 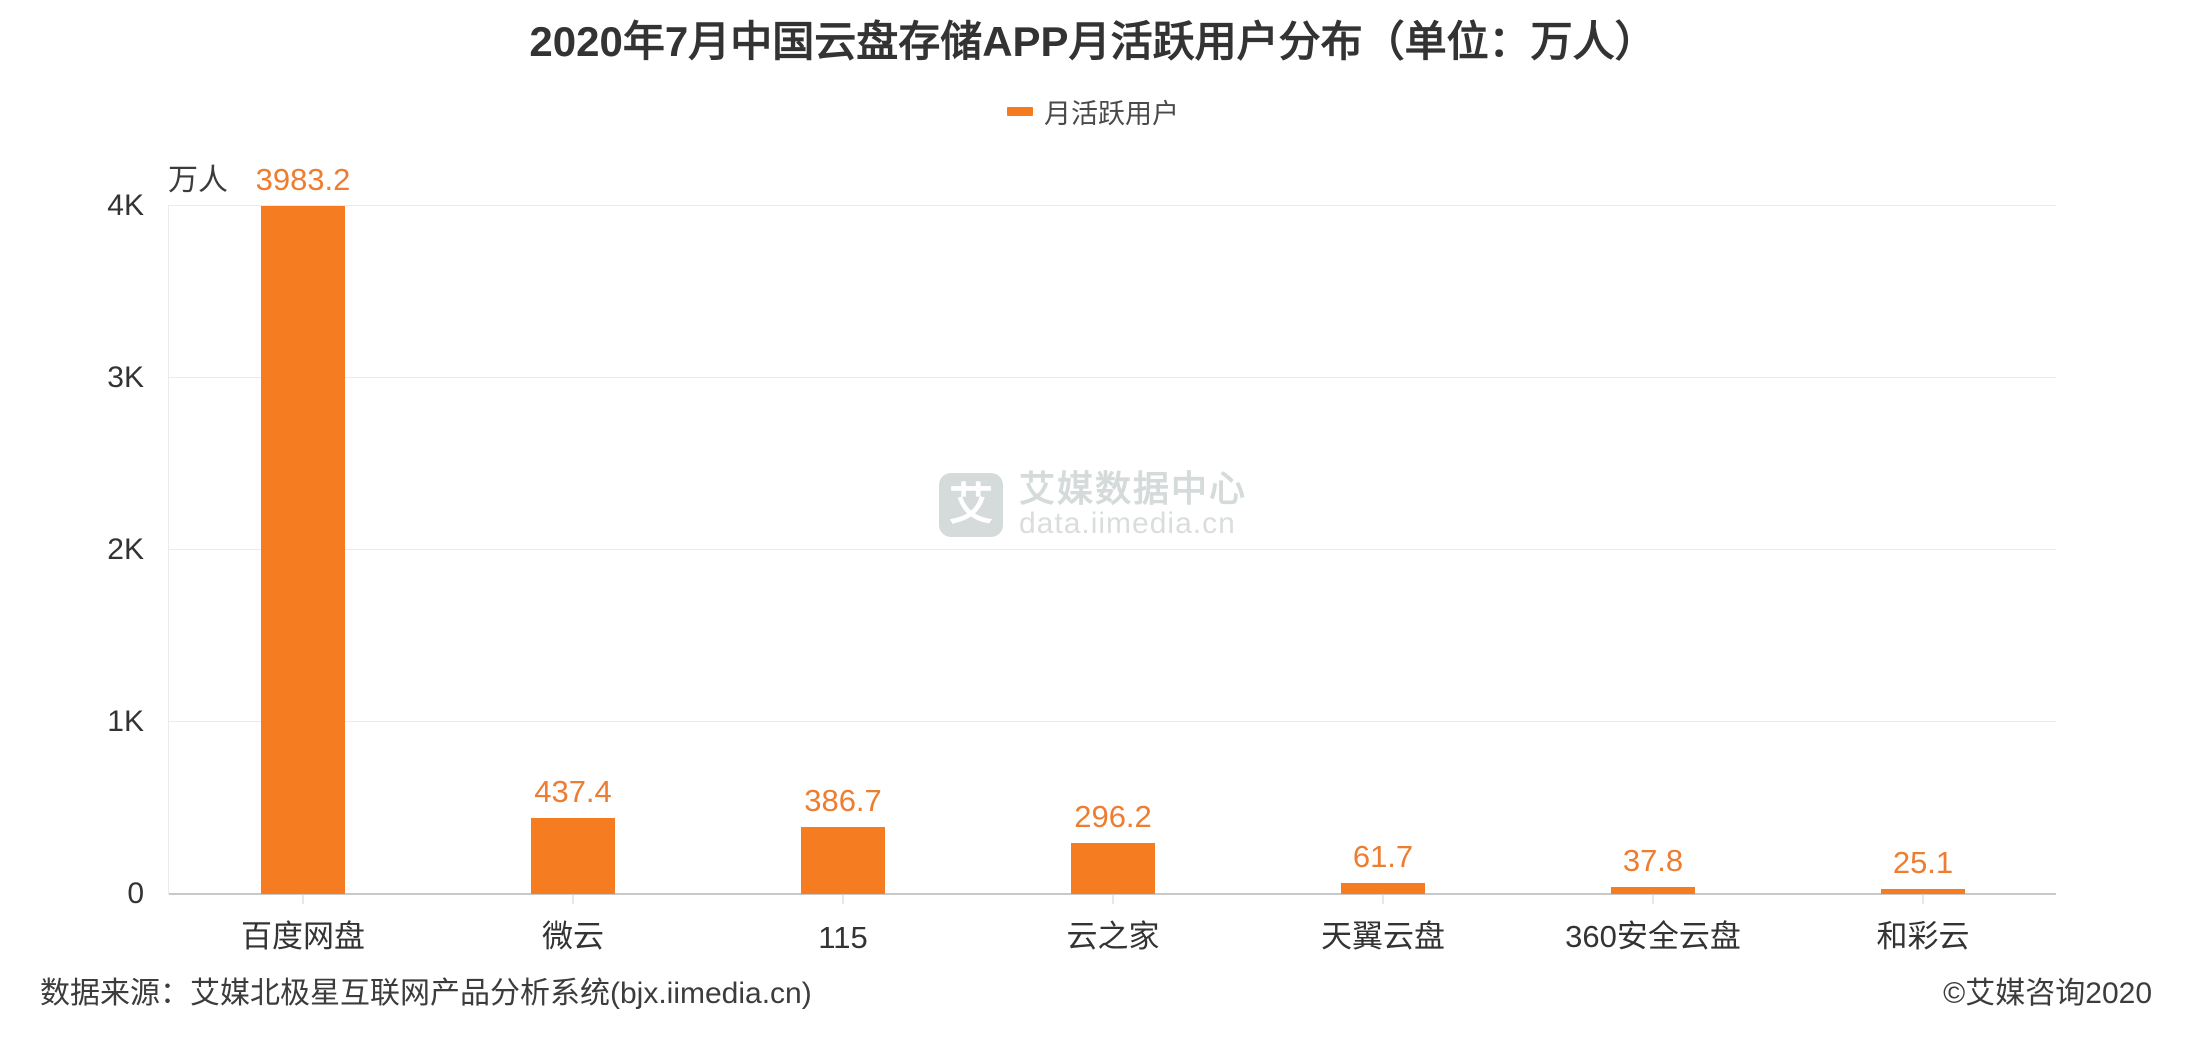 What do you see at coordinates (1653, 520) in the screenshot?
I see `bar-group-5: 37.8 360安全云盘` at bounding box center [1653, 520].